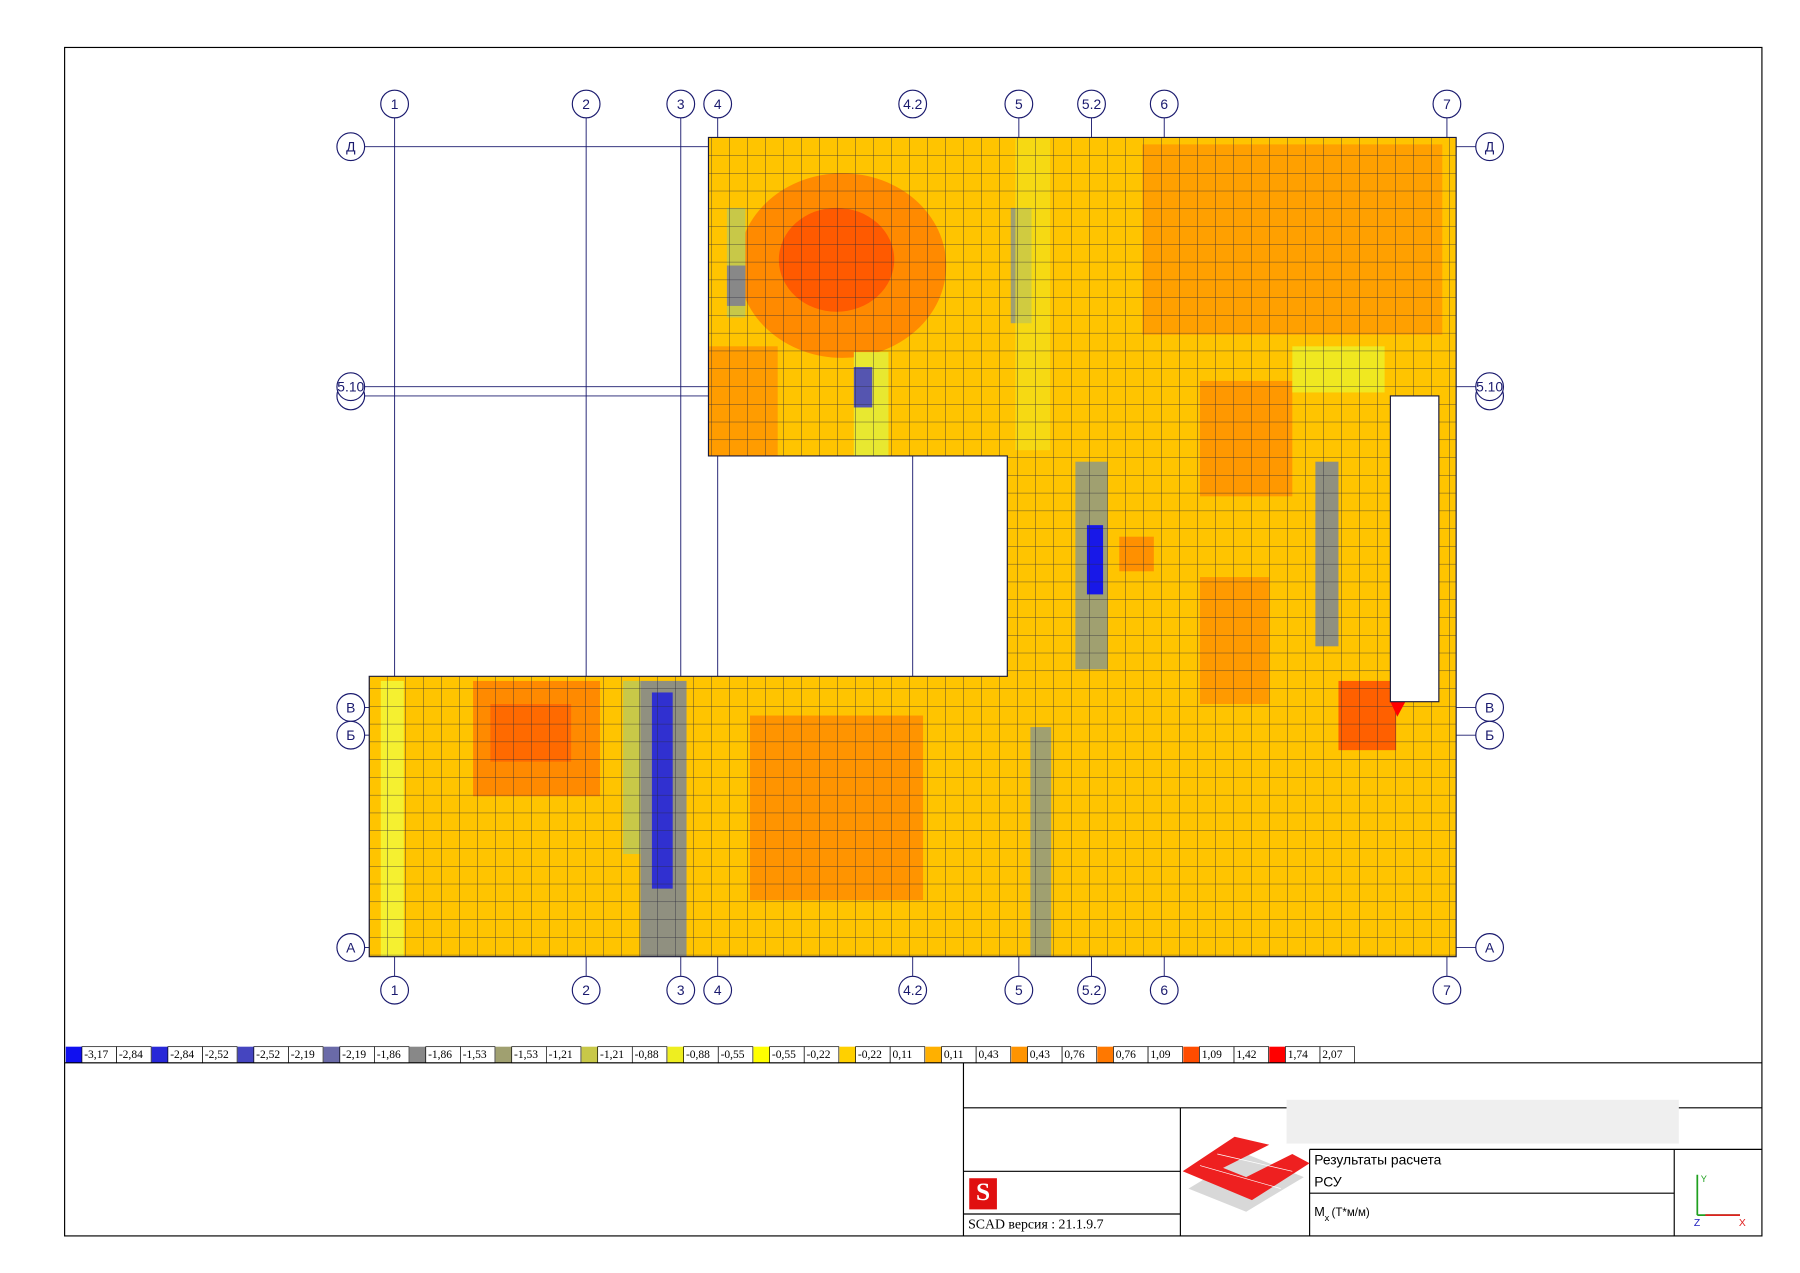  What do you see at coordinates (1298, 1055) in the screenshot?
I see `legend-from: 1,74` at bounding box center [1298, 1055].